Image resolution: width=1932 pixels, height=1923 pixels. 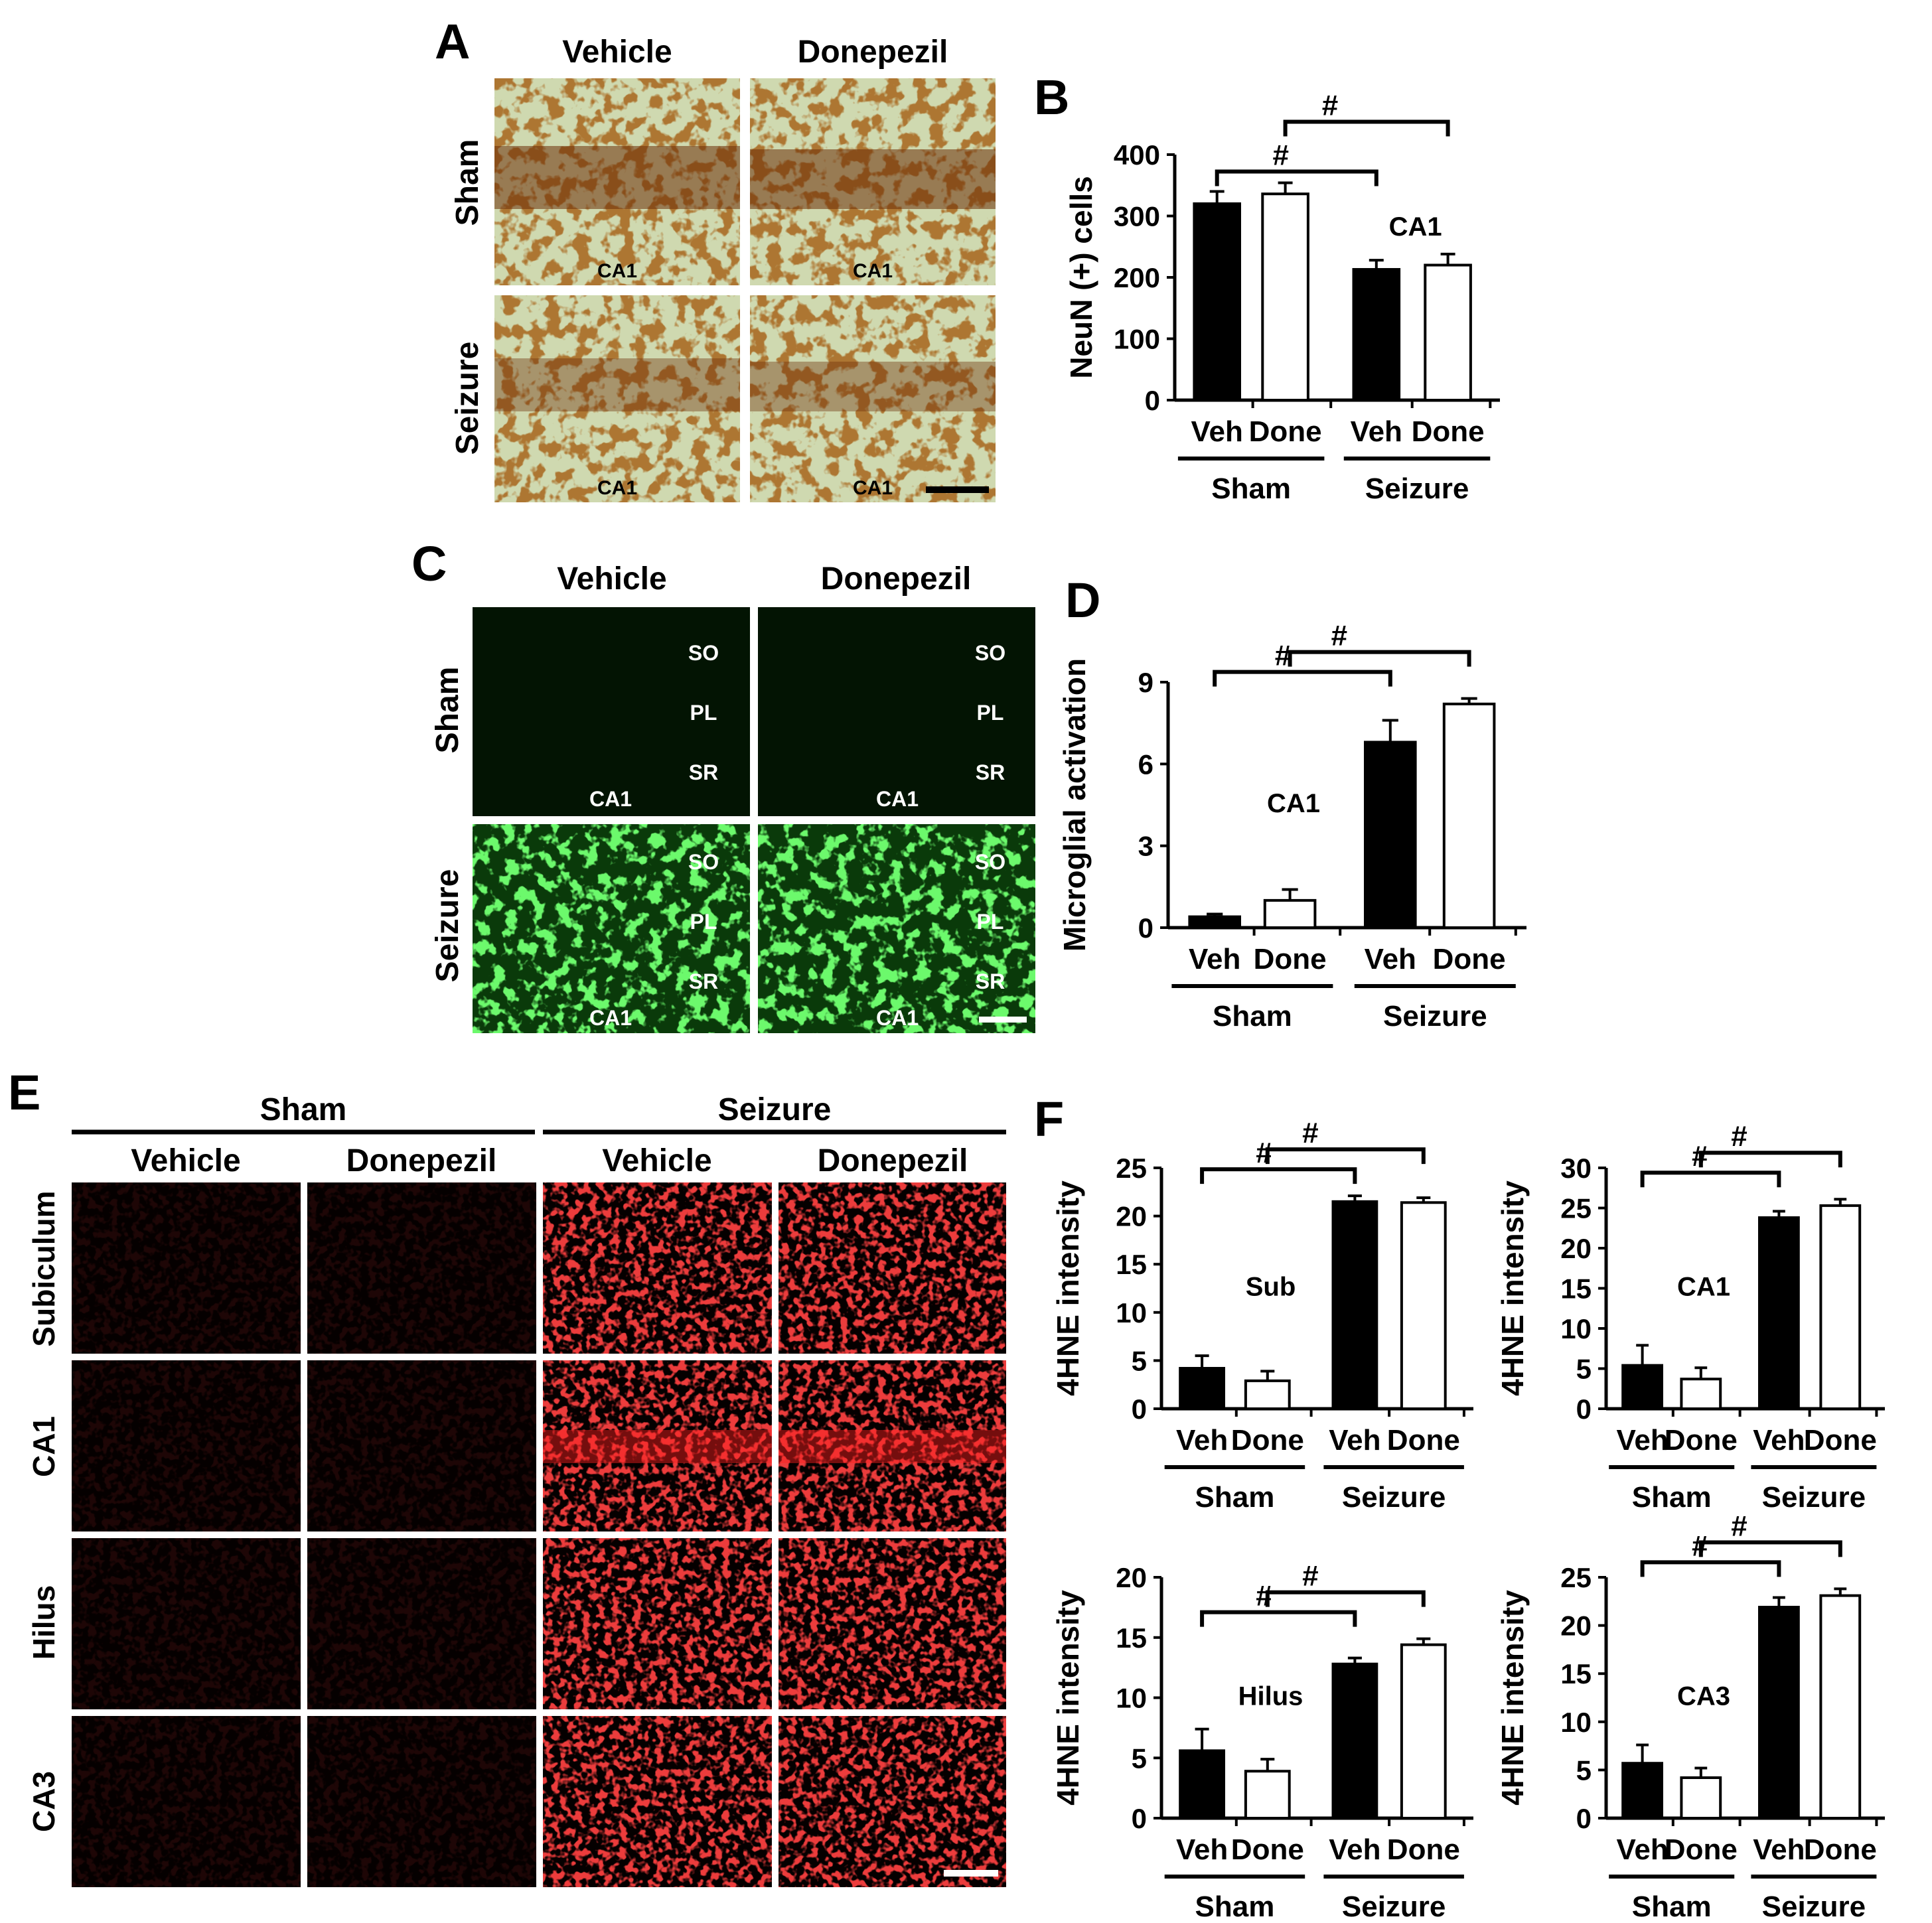 What do you see at coordinates (873, 488) in the screenshot?
I see `panel-a-region-label: CA1` at bounding box center [873, 488].